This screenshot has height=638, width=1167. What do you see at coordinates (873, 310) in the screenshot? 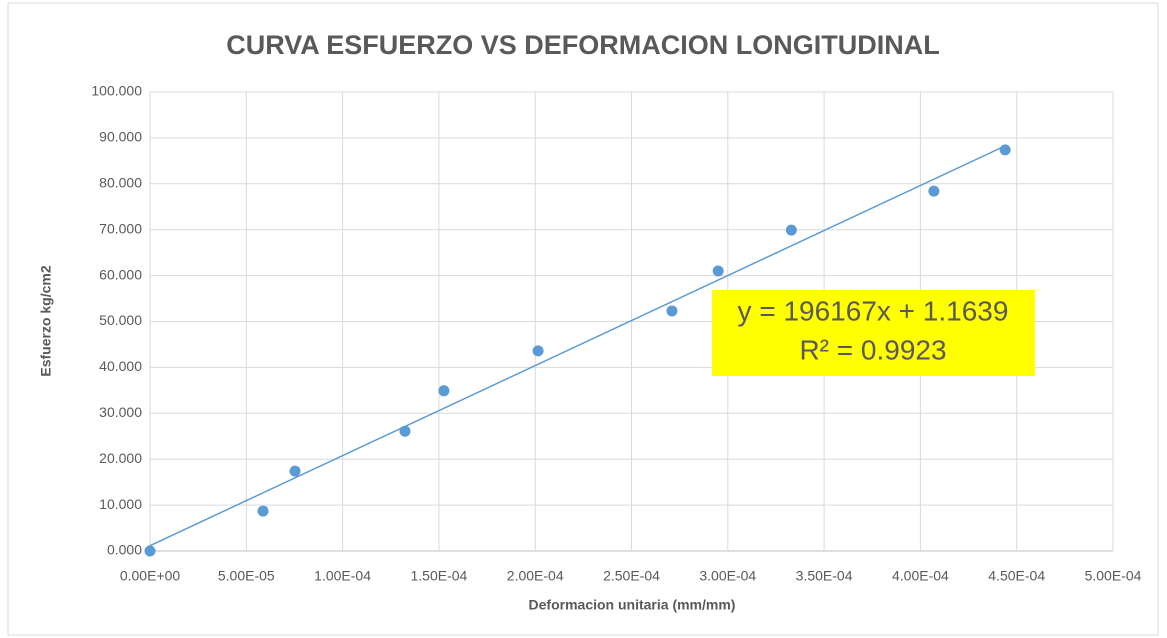
I see `trendline-equation: y = 196167x + 1.1639` at bounding box center [873, 310].